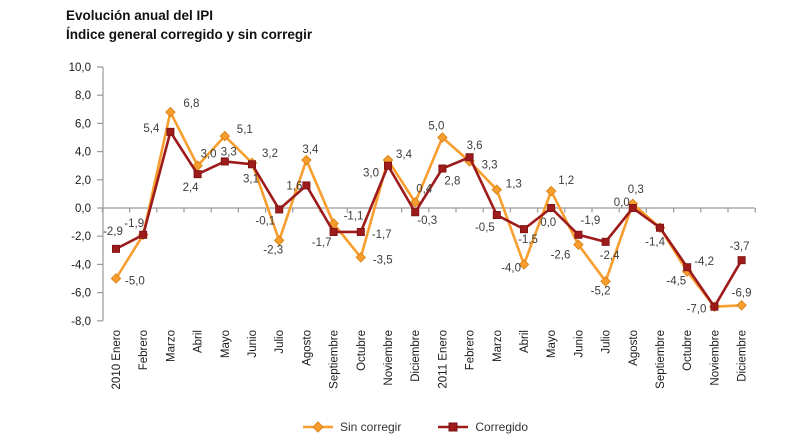 The width and height of the screenshot is (800, 448). Describe the element at coordinates (270, 154) in the screenshot. I see `data-label: 3,2` at that location.